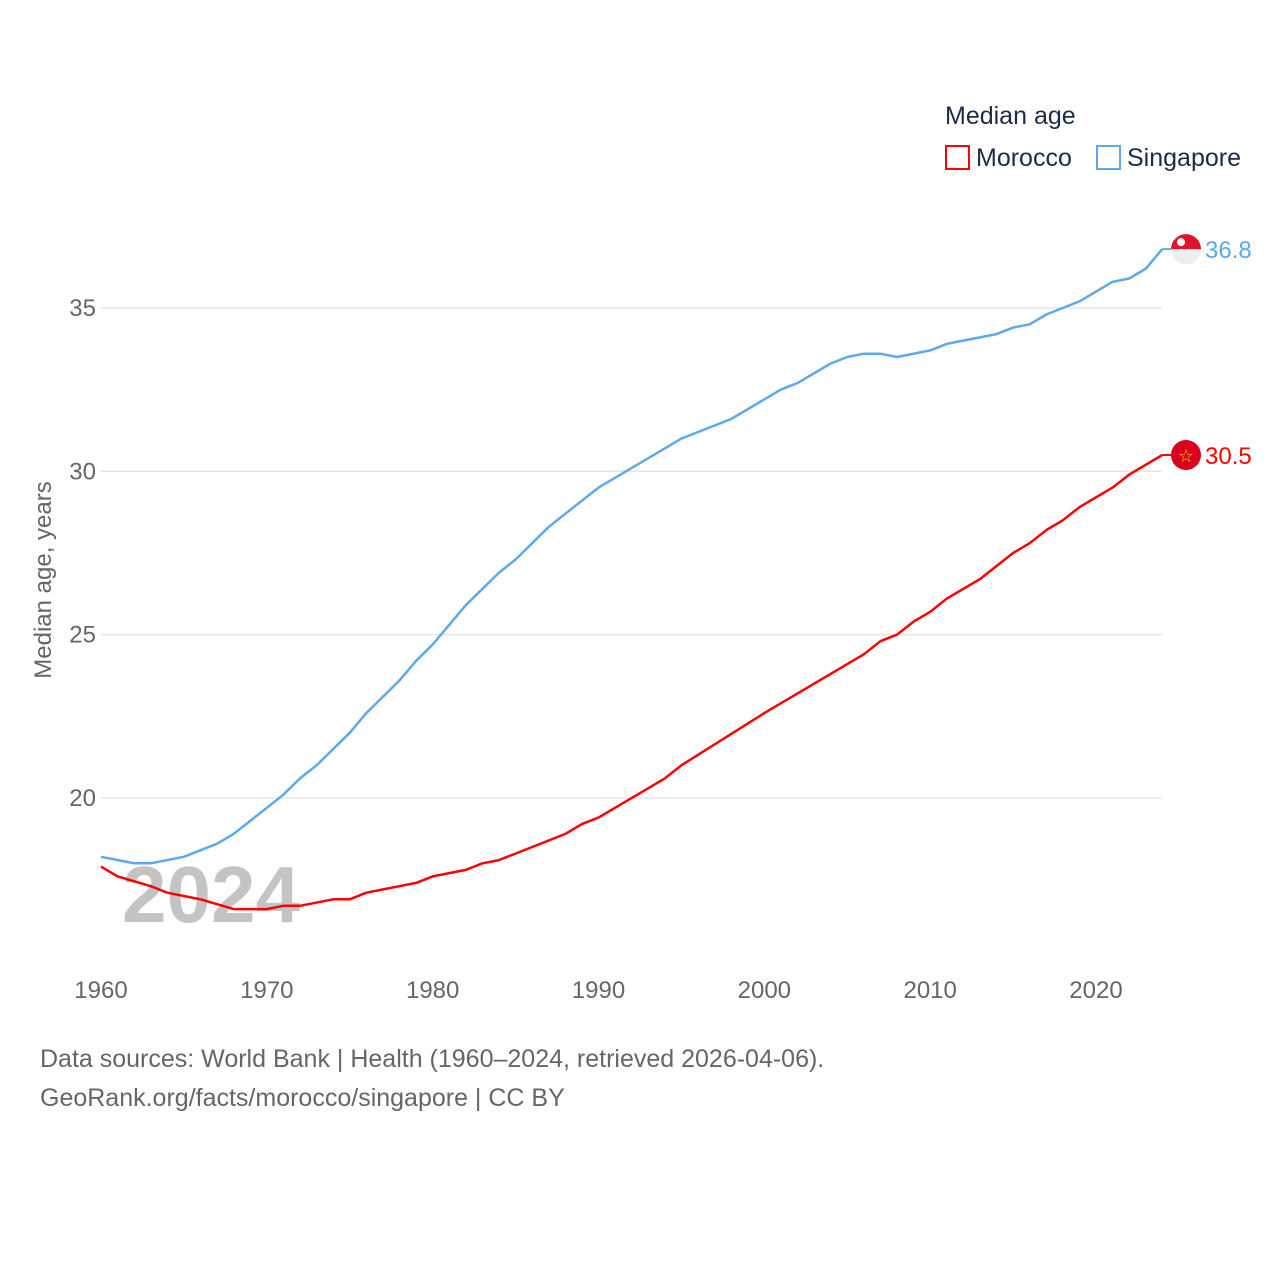  I want to click on x-tick-label: 2000, so click(764, 990).